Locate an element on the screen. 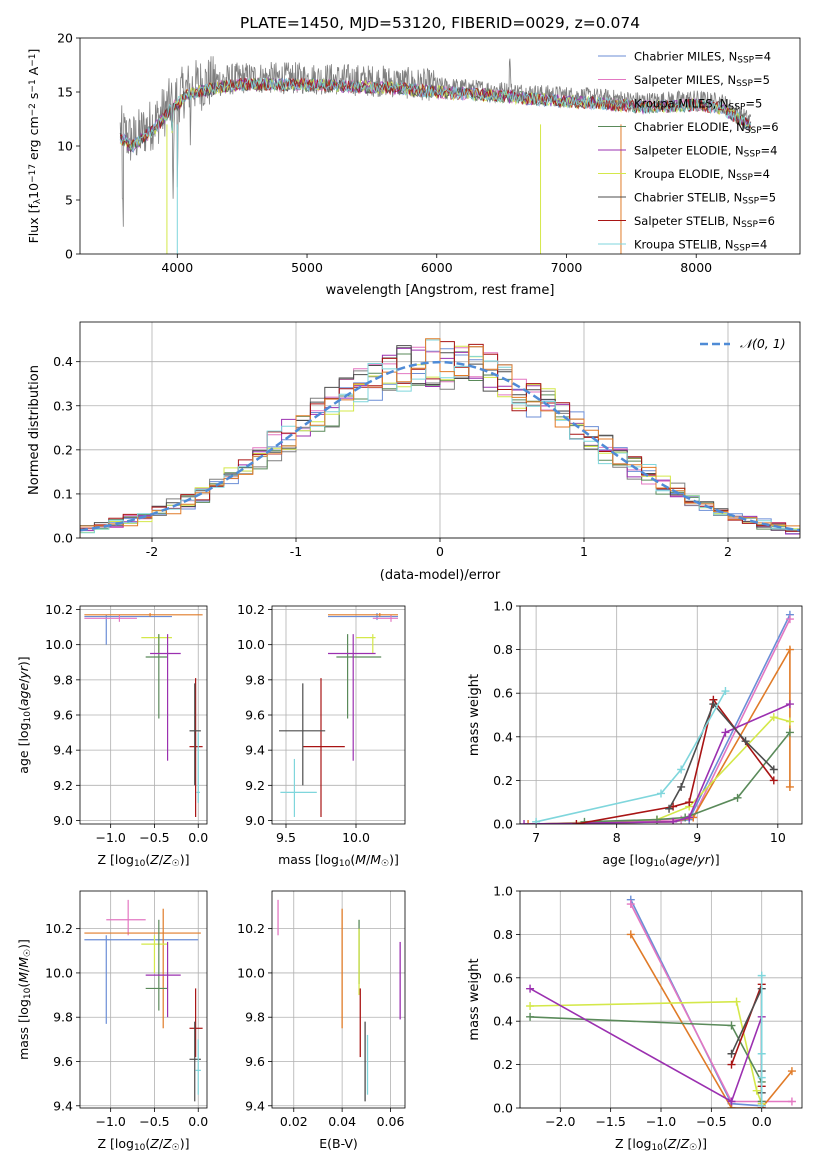 This screenshot has width=819, height=1170. label-part: Z is located at coordinates (154, 859).